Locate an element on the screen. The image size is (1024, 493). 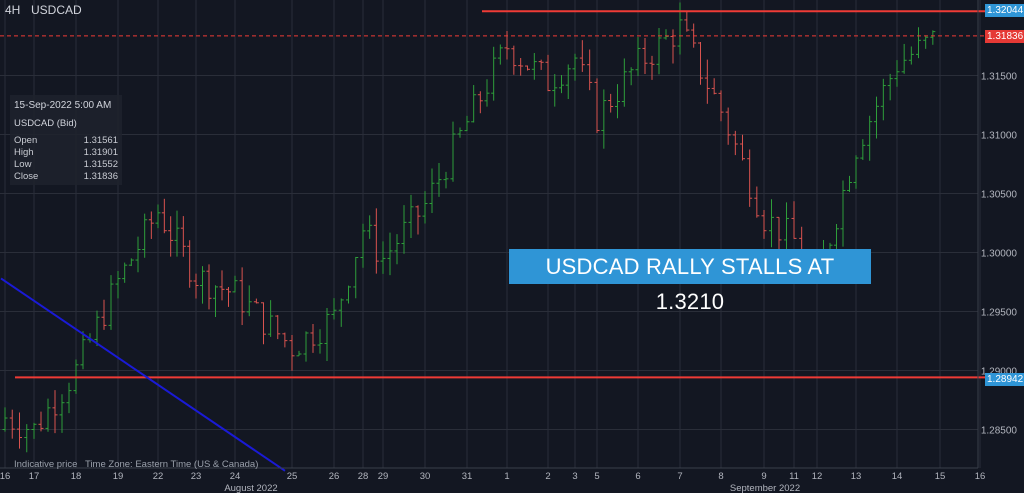
x-tick-label: 31 is located at coordinates (467, 476).